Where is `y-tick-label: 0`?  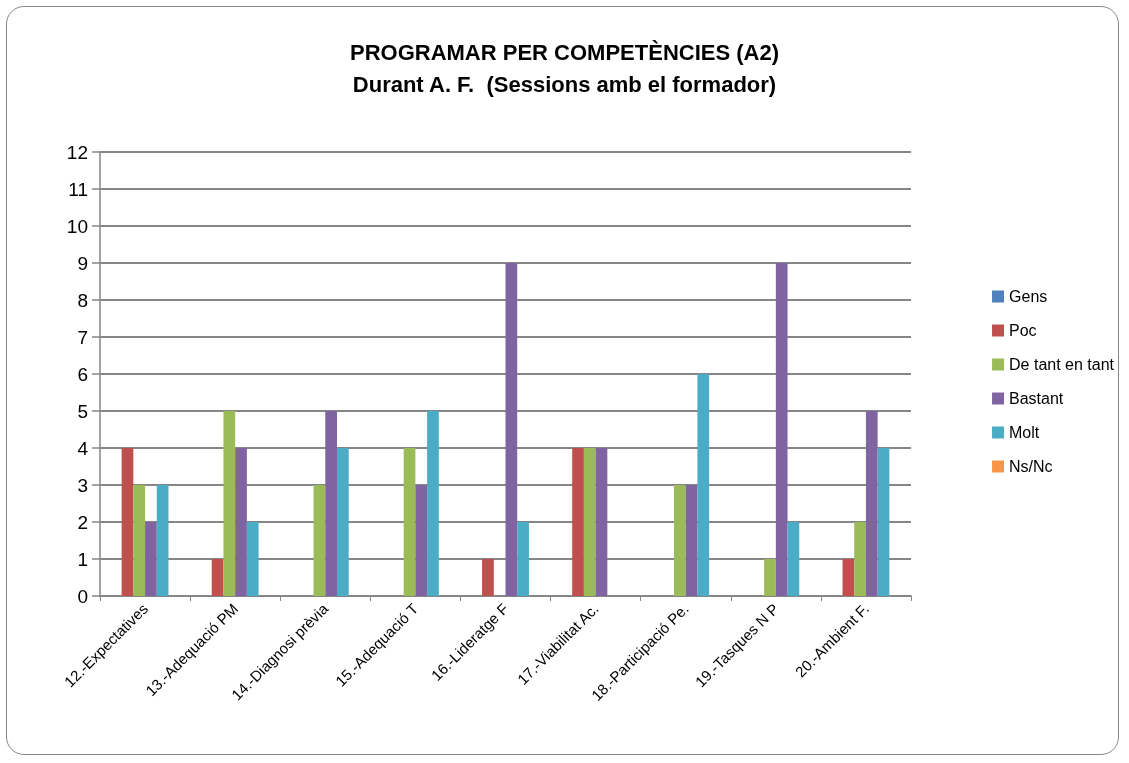 y-tick-label: 0 is located at coordinates (82, 596).